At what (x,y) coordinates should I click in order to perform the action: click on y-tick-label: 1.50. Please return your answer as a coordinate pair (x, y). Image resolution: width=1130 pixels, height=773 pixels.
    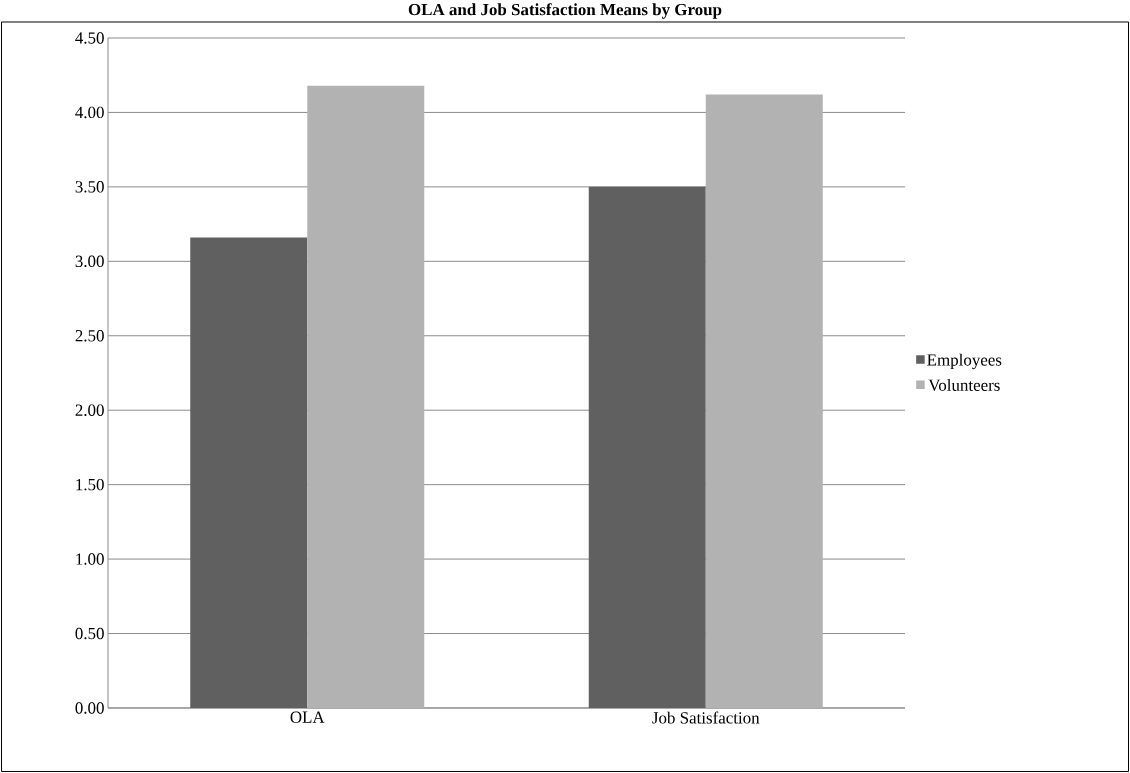
    Looking at the image, I should click on (90, 484).